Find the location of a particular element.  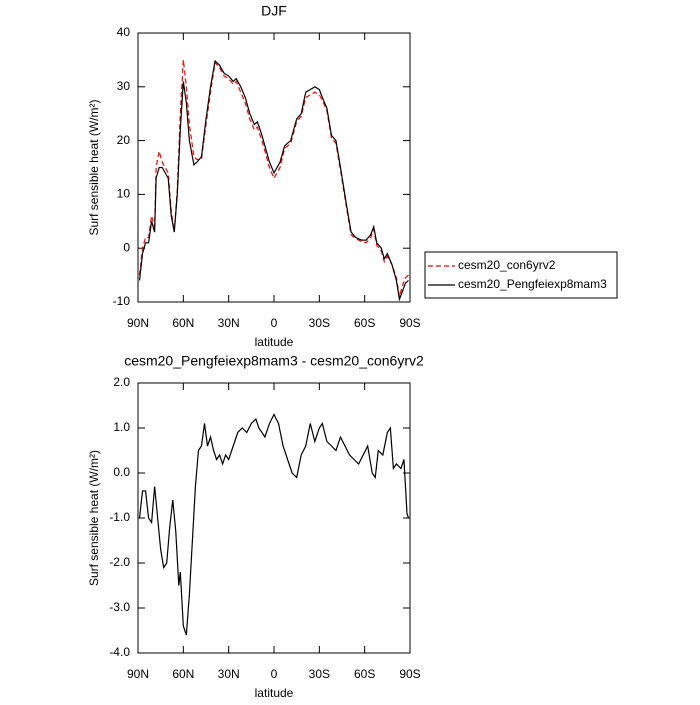

chart-title: cesm20_Pengfeiexp8mam3 - cesm20_con6yrv2 is located at coordinates (274, 361).